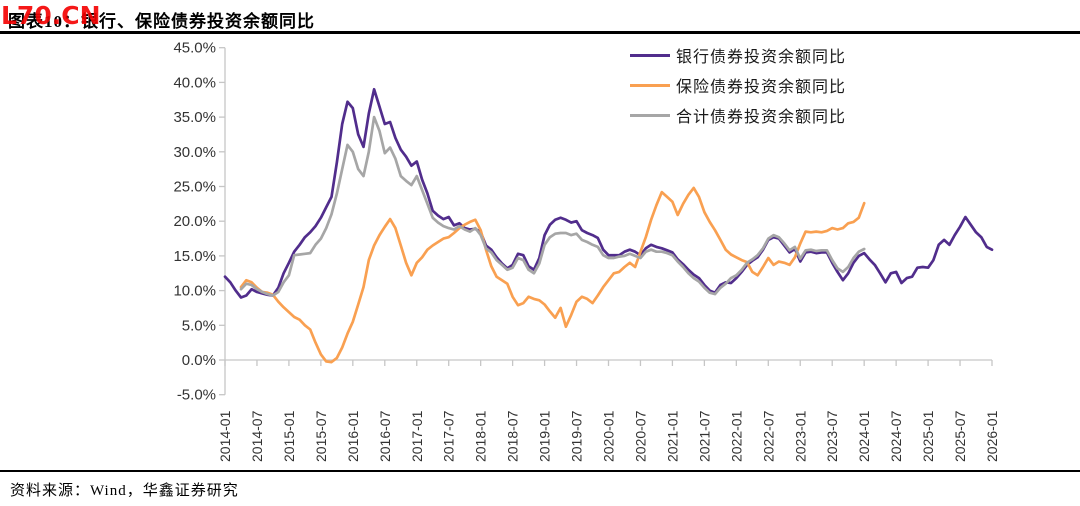 Image resolution: width=1080 pixels, height=506 pixels. I want to click on svg-text: 2017-01, so click(417, 436).